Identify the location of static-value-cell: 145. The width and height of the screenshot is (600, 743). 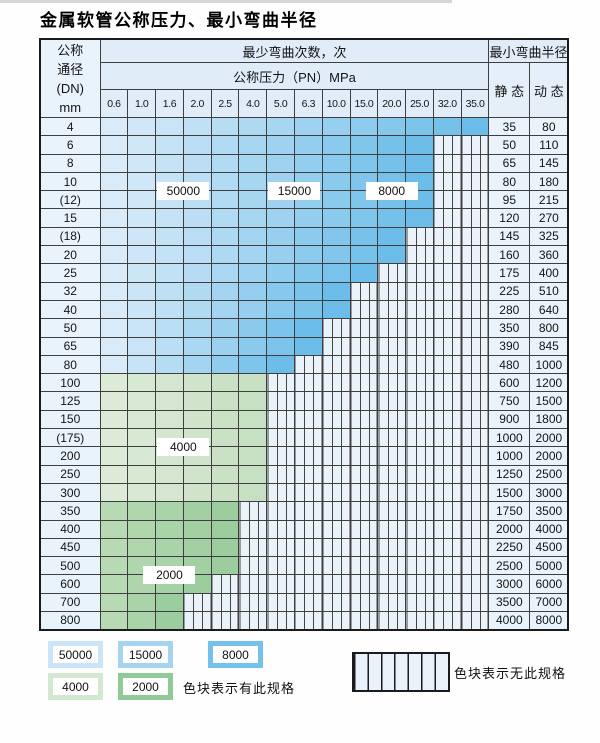
(509, 236).